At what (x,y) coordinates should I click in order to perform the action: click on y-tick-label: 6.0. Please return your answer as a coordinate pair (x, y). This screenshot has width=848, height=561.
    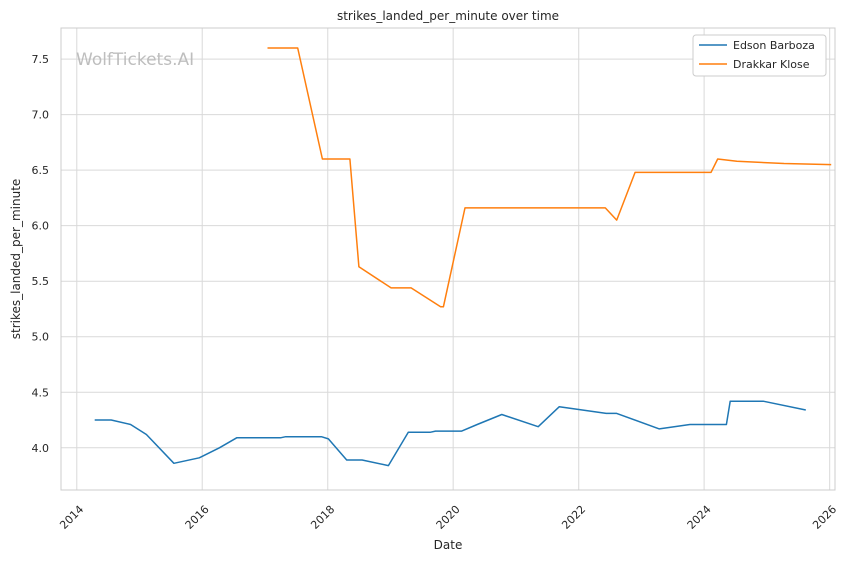
    Looking at the image, I should click on (41, 226).